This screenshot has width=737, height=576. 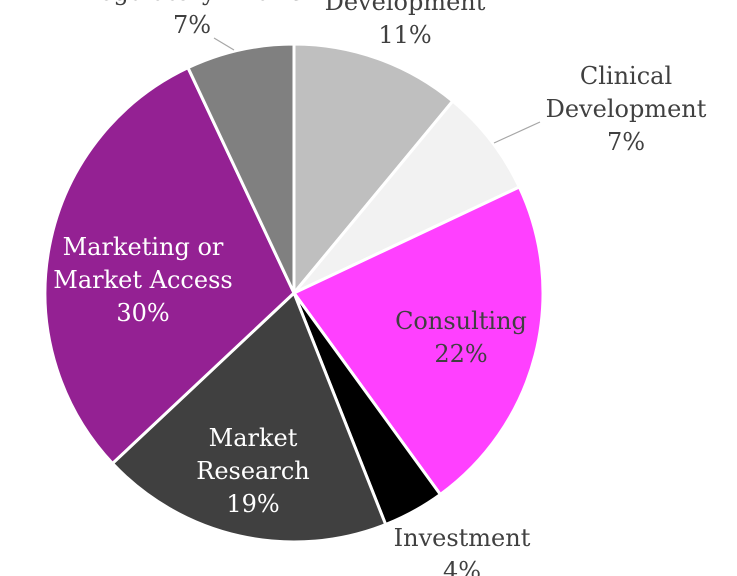 I want to click on slice-percent-3: 4%, so click(x=462, y=566).